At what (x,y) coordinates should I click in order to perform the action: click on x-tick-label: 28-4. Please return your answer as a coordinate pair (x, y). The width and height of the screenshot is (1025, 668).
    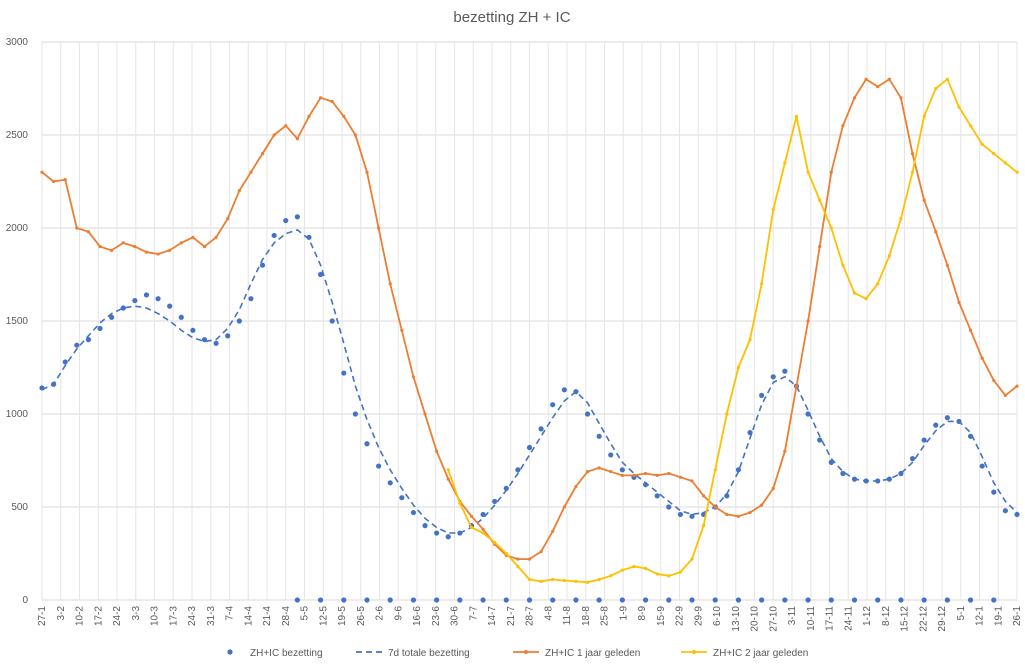
    Looking at the image, I should click on (286, 616).